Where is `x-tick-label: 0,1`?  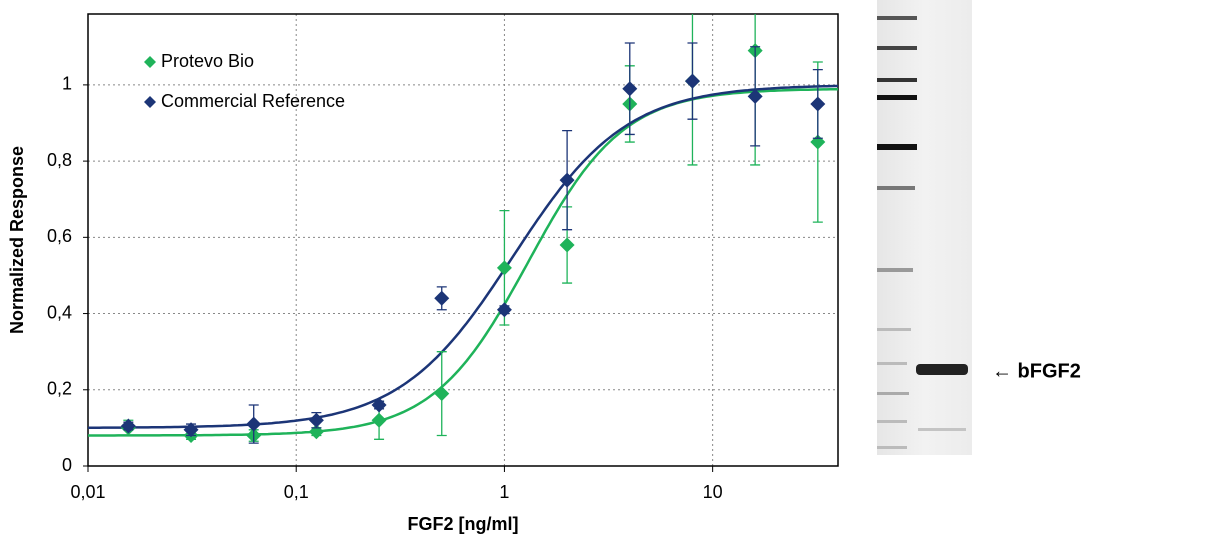 x-tick-label: 0,1 is located at coordinates (296, 492).